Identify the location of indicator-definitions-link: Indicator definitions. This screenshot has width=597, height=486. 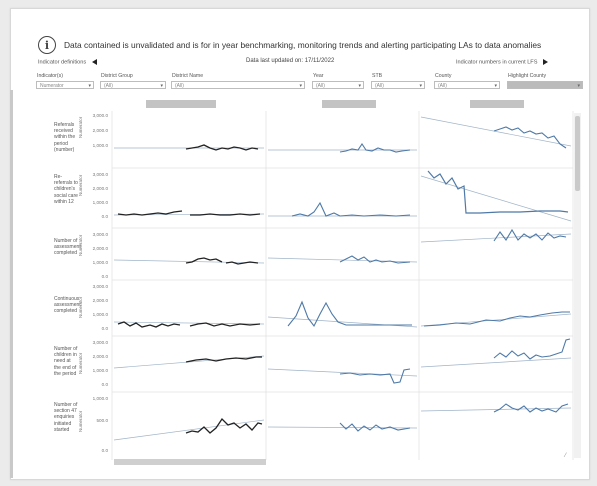
(67, 62).